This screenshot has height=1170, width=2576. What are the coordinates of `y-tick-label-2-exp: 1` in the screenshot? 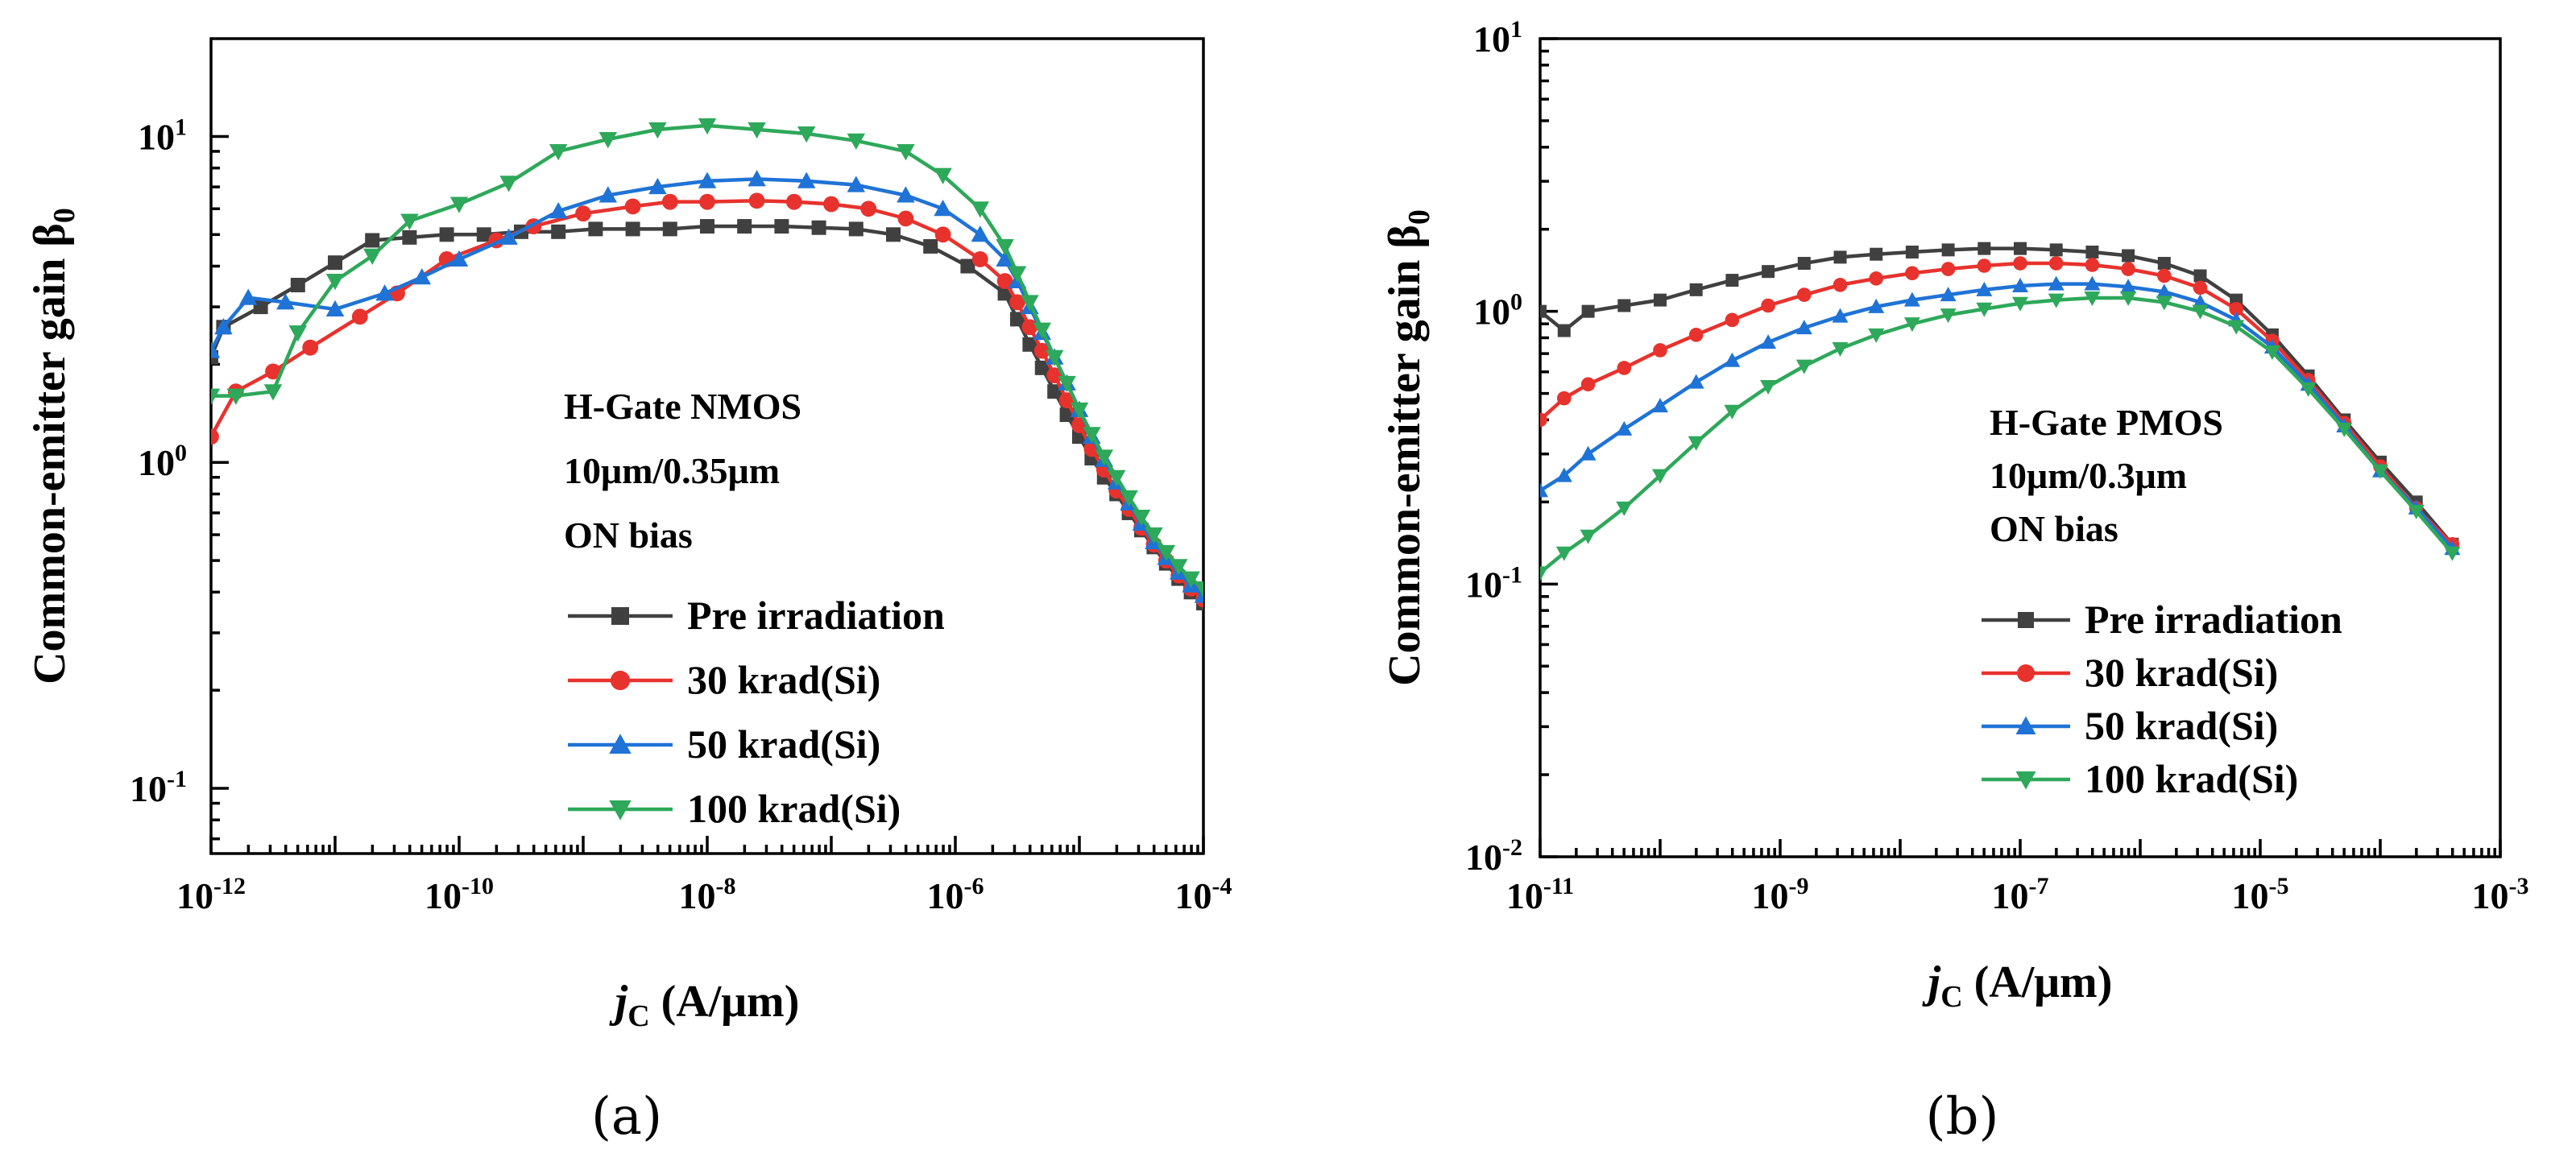 It's located at (181, 127).